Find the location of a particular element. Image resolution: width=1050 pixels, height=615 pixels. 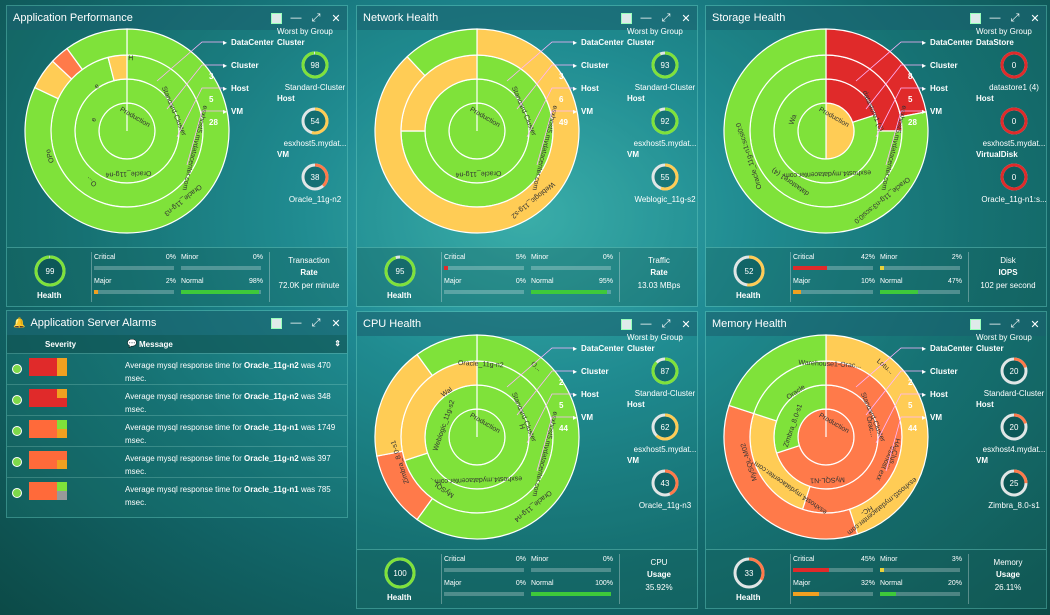

group-health-ring: 92 is located at coordinates (665, 121).